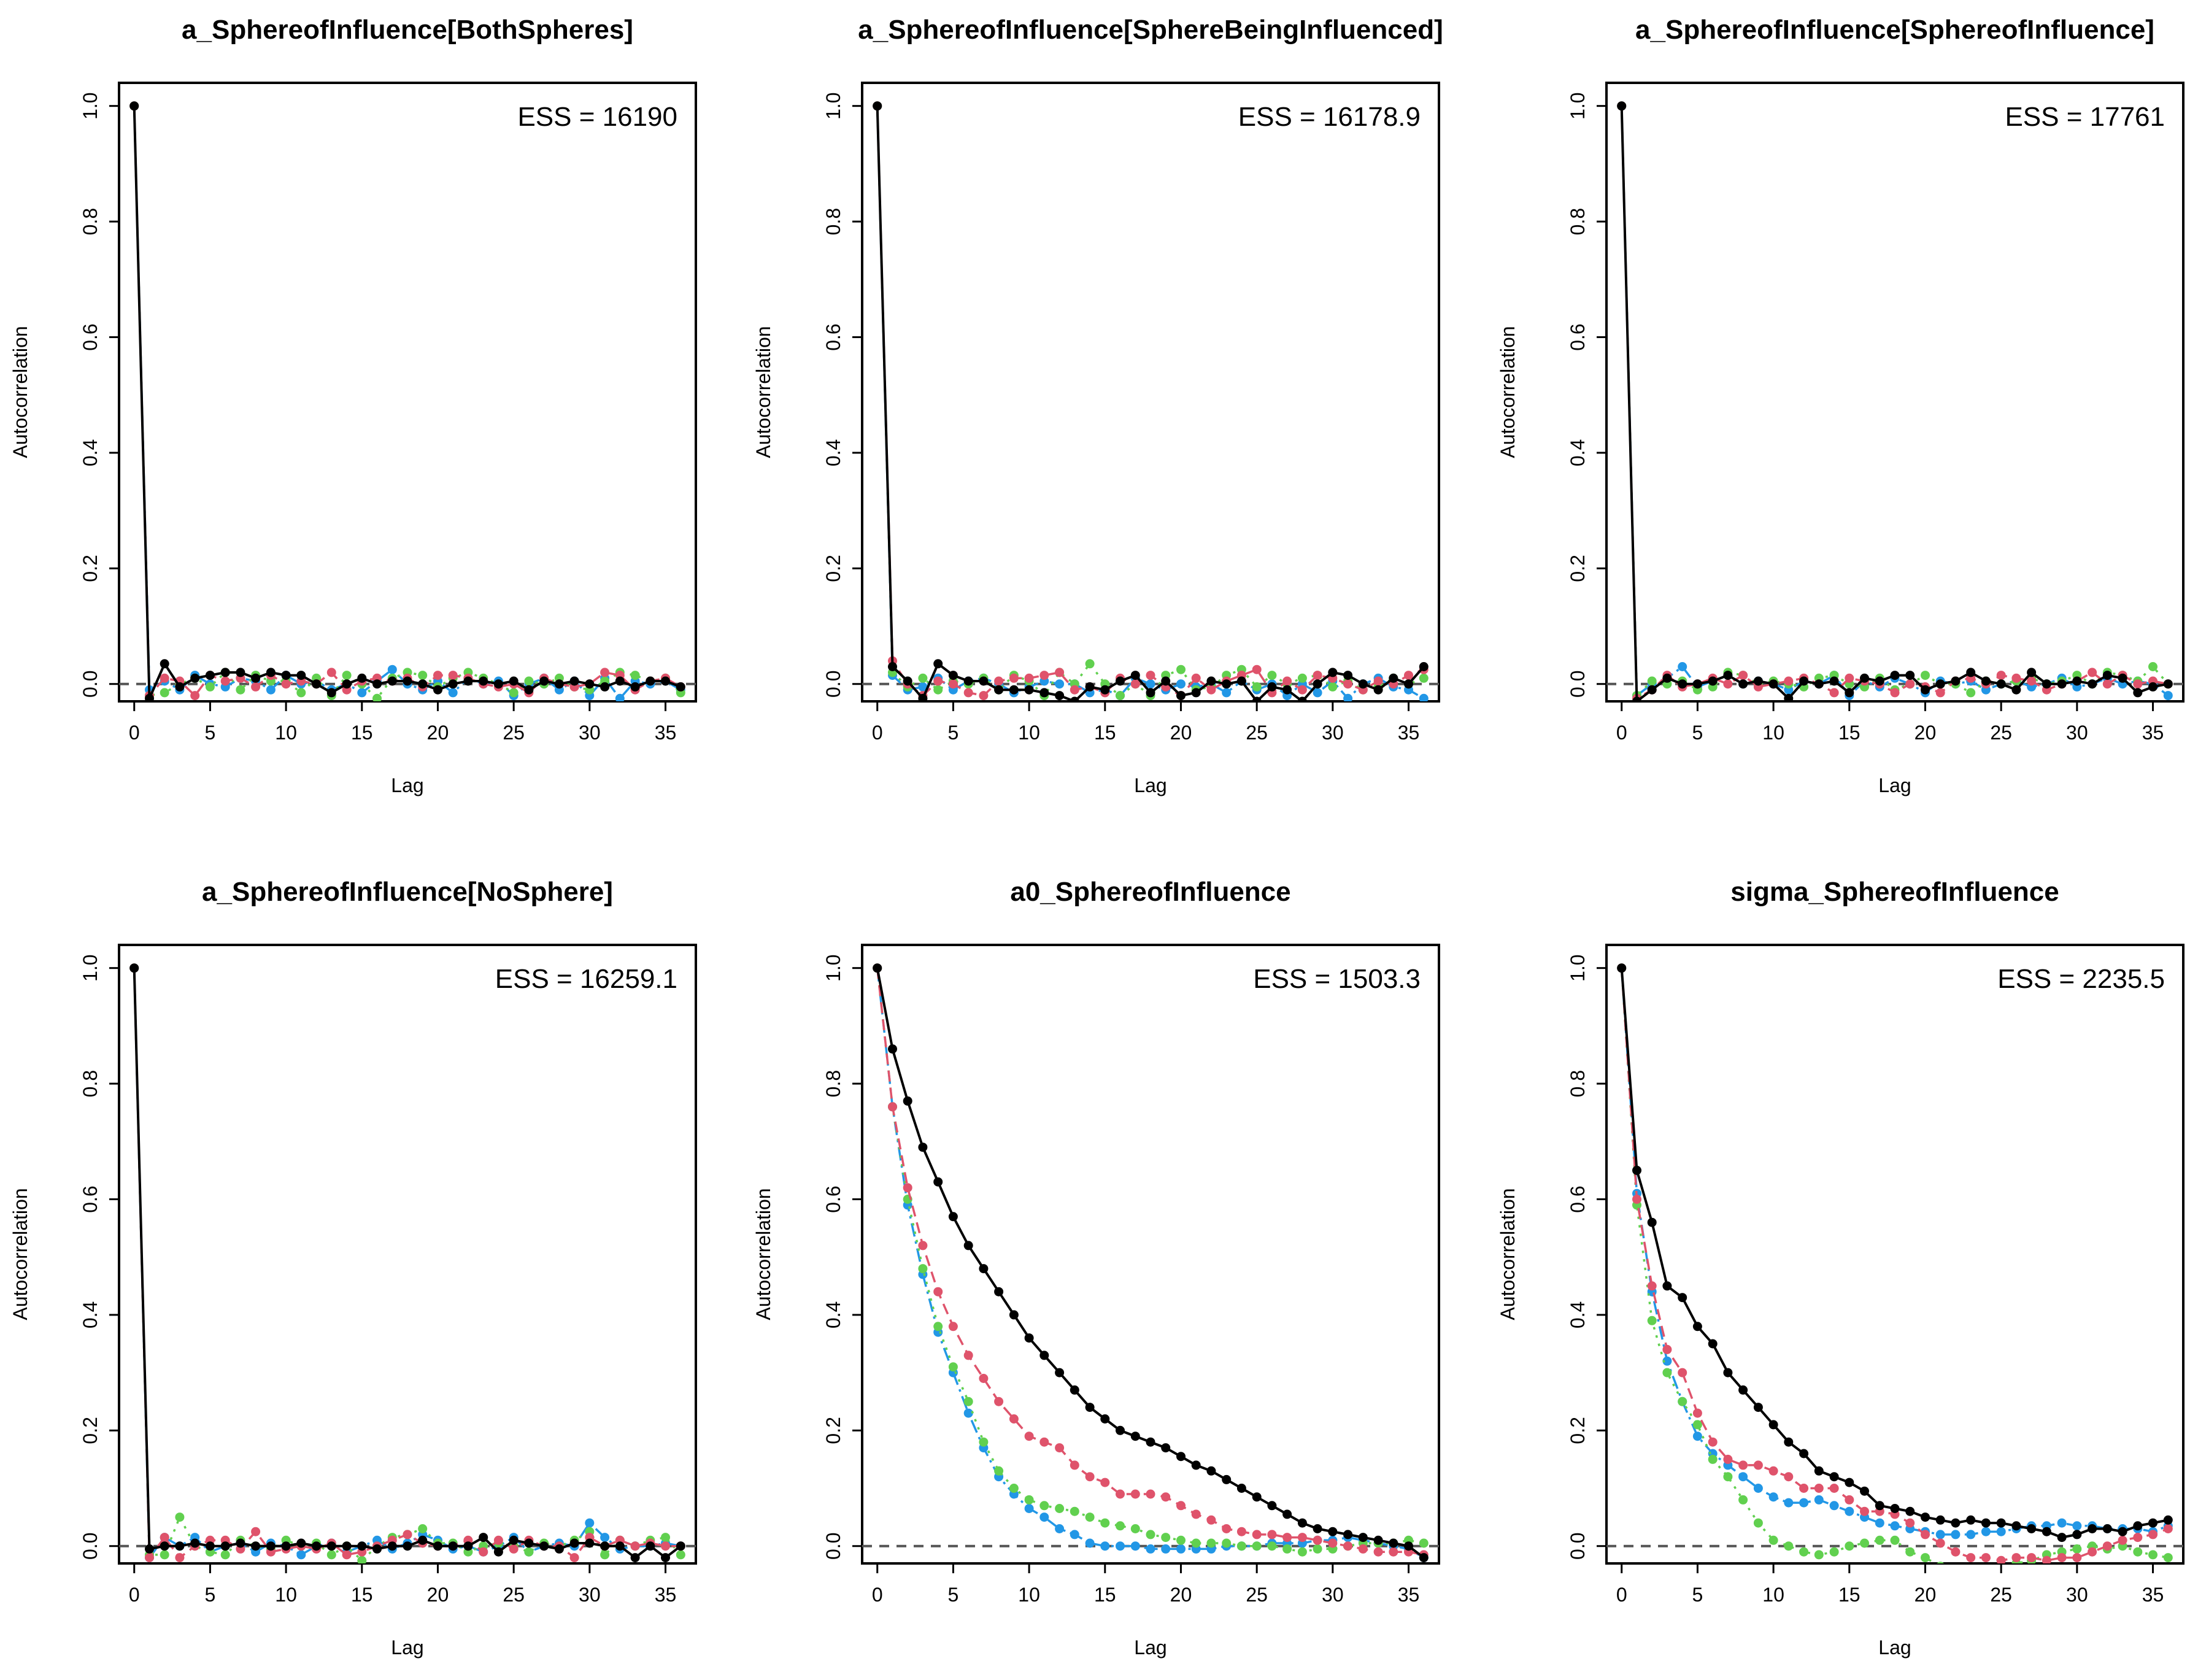 This screenshot has height=1680, width=2198. I want to click on y-tick-label: 0.2, so click(1578, 1430).